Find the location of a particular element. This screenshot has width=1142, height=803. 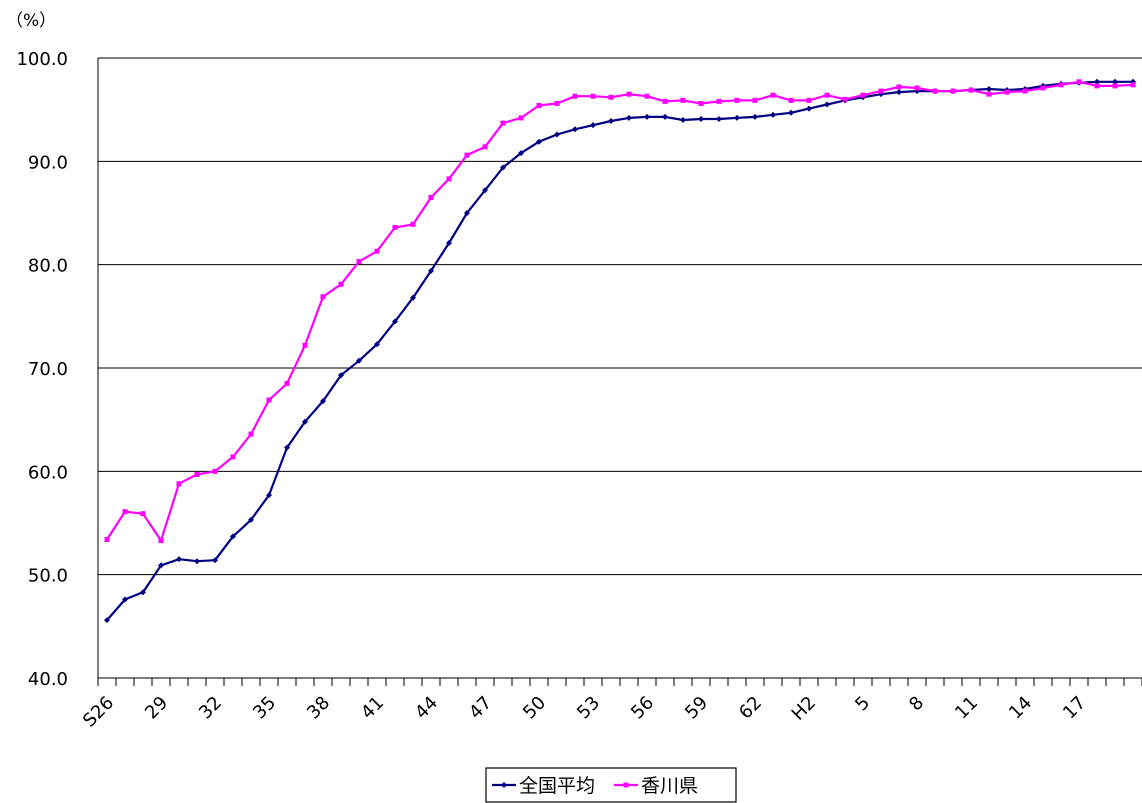

y-tick-label: 40.0 is located at coordinates (48, 679).